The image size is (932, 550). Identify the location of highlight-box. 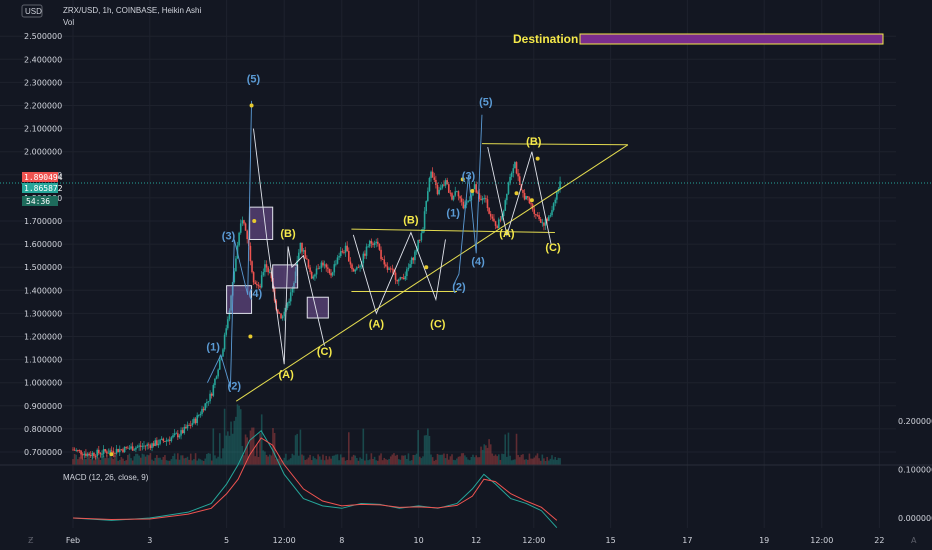
(285, 276).